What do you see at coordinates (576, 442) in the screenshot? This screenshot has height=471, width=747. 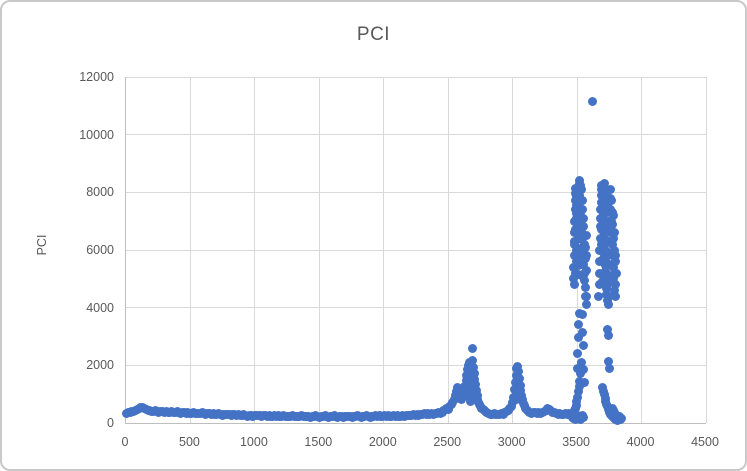 I see `x-tick-label: 3500` at bounding box center [576, 442].